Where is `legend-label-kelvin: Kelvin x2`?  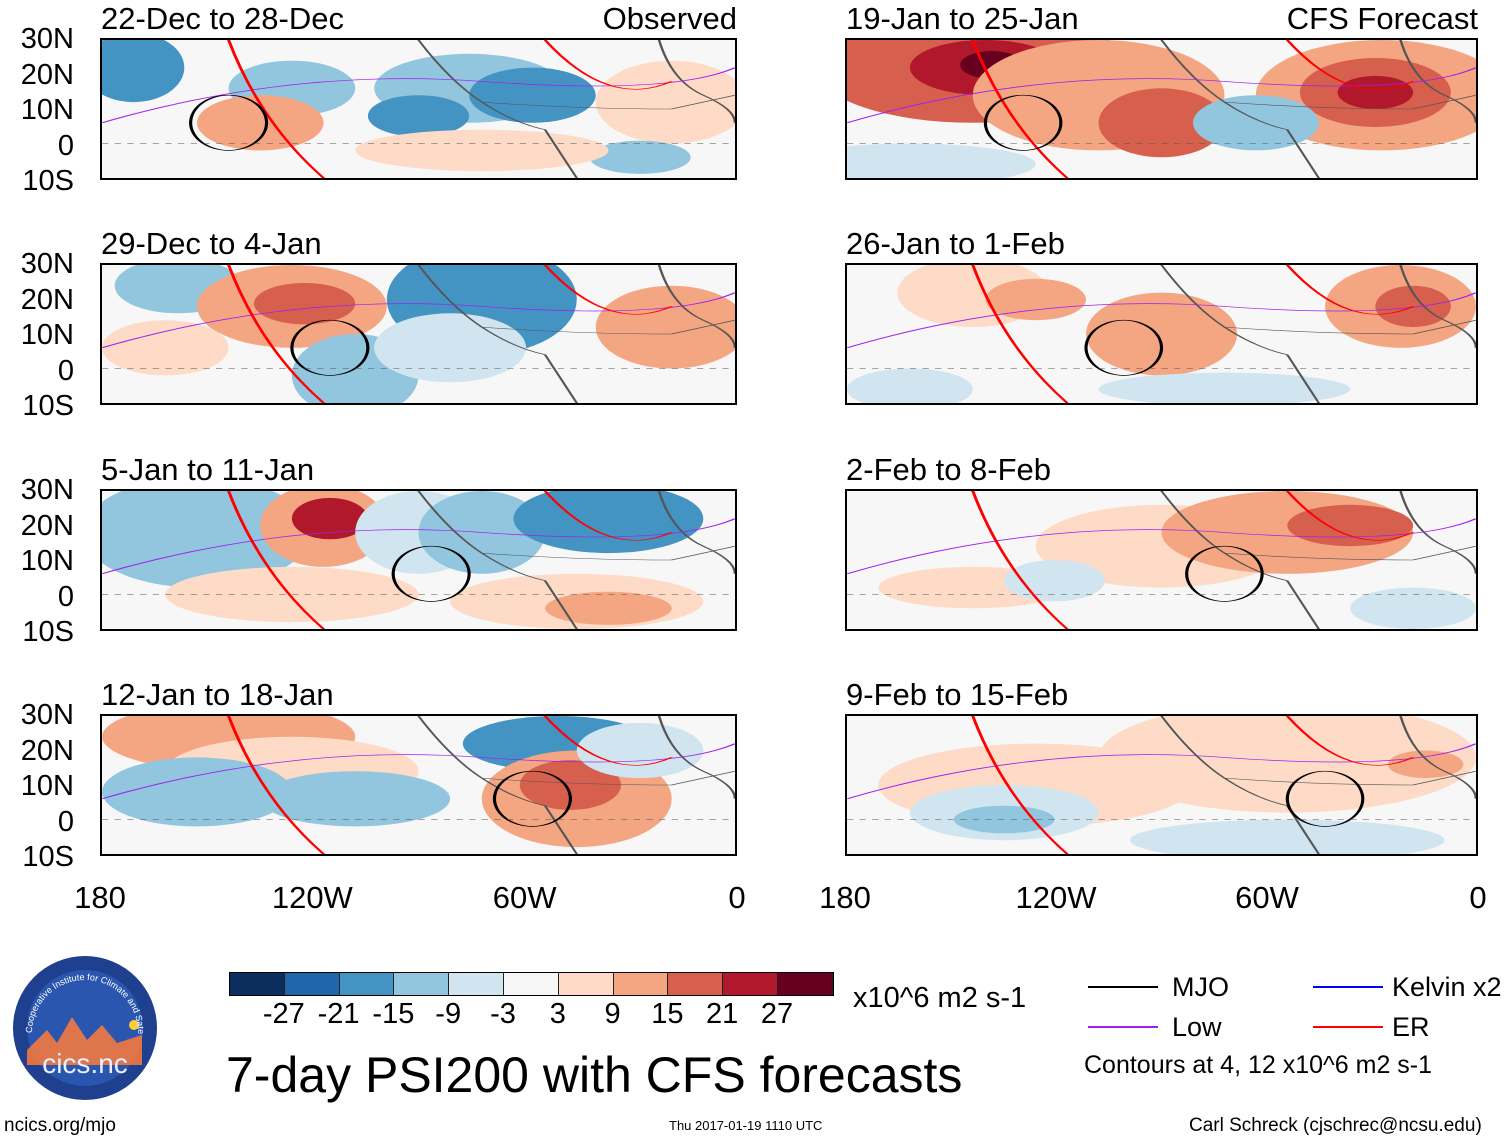
legend-label-kelvin: Kelvin x2 is located at coordinates (1447, 987).